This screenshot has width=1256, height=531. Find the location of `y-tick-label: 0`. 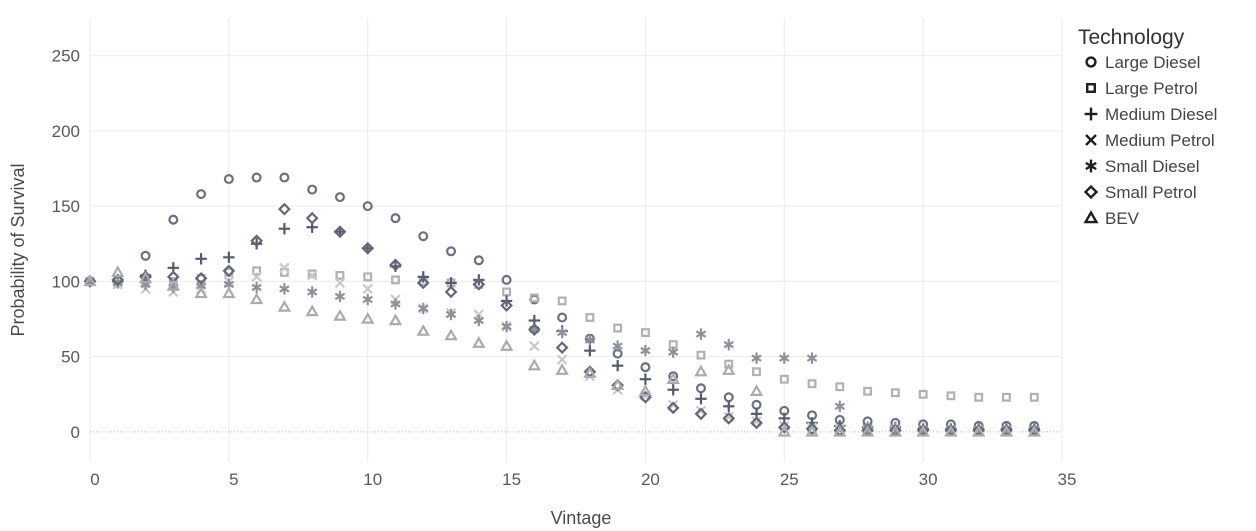

y-tick-label: 0 is located at coordinates (75, 432).